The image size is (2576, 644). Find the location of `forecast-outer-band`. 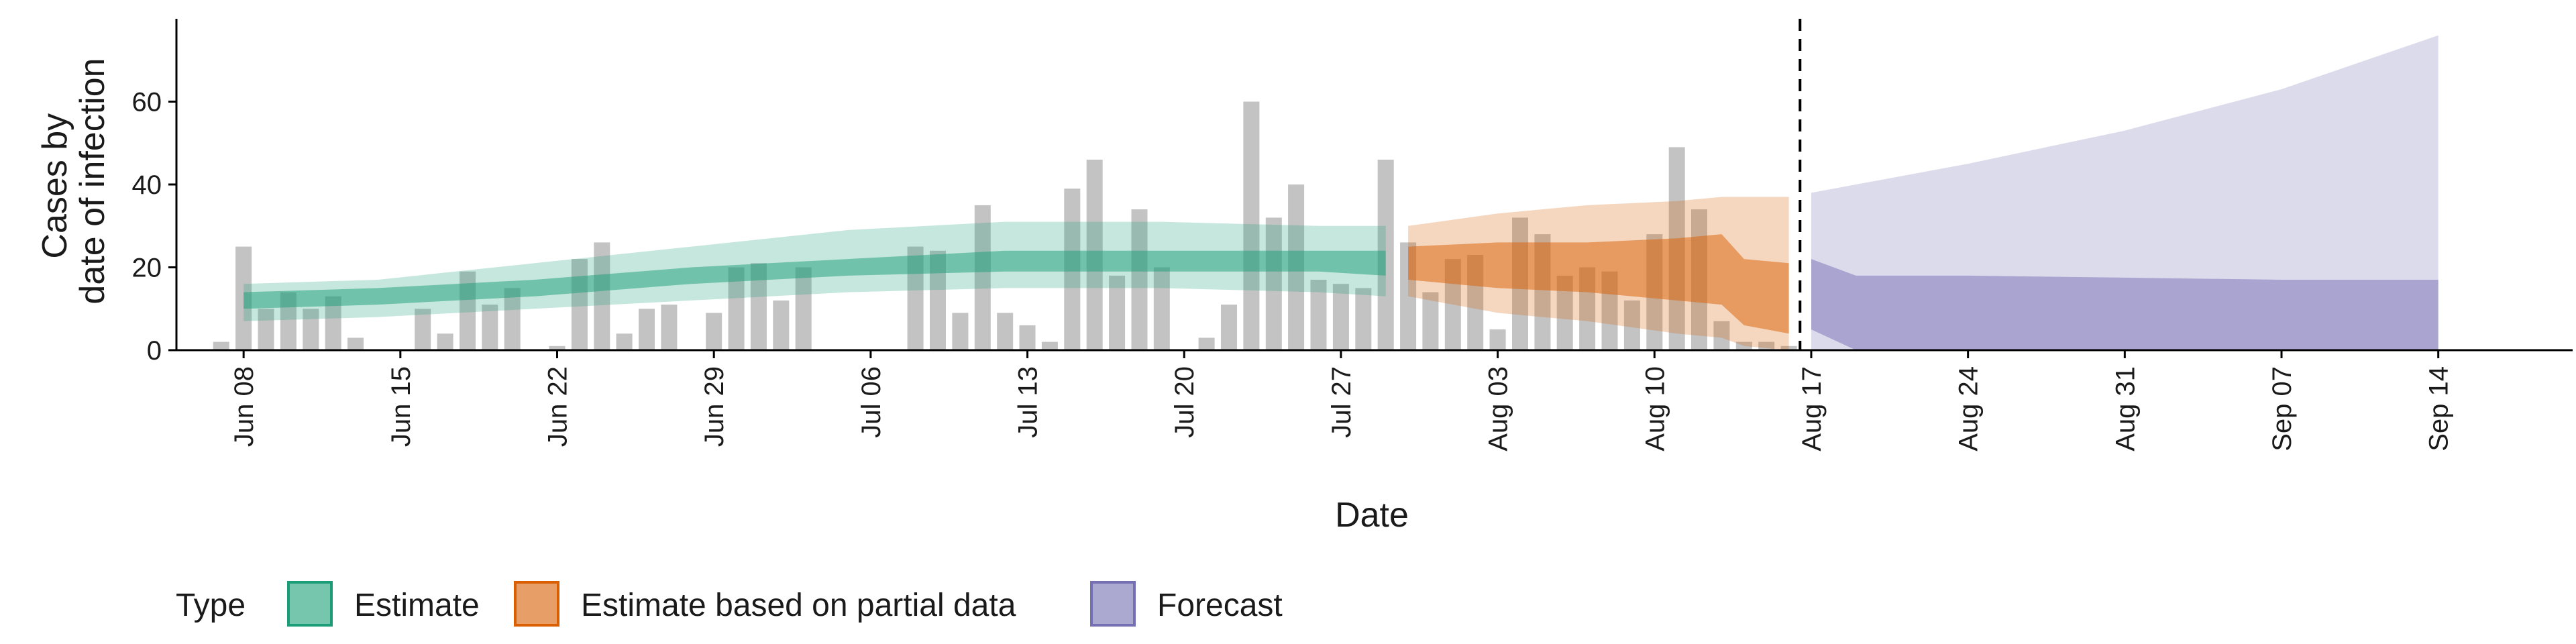

forecast-outer-band is located at coordinates (2124, 192).